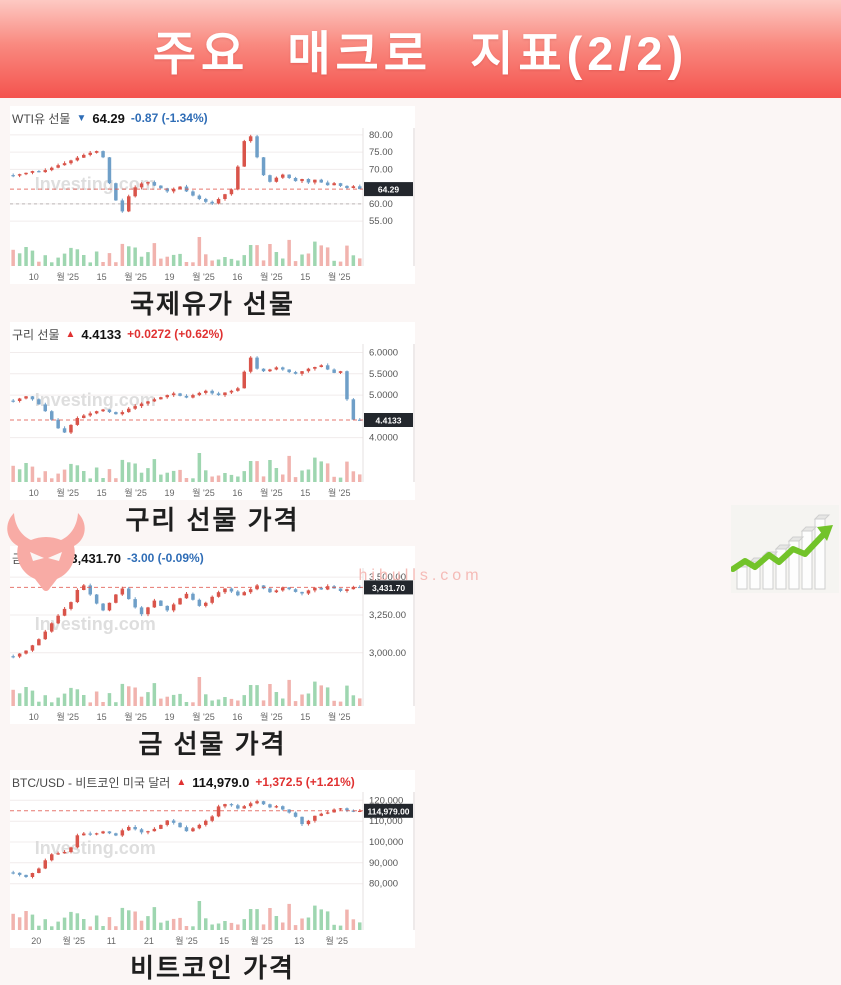 The height and width of the screenshot is (985, 841). Describe the element at coordinates (381, 221) in the screenshot. I see `svg-text: 55.00` at that location.